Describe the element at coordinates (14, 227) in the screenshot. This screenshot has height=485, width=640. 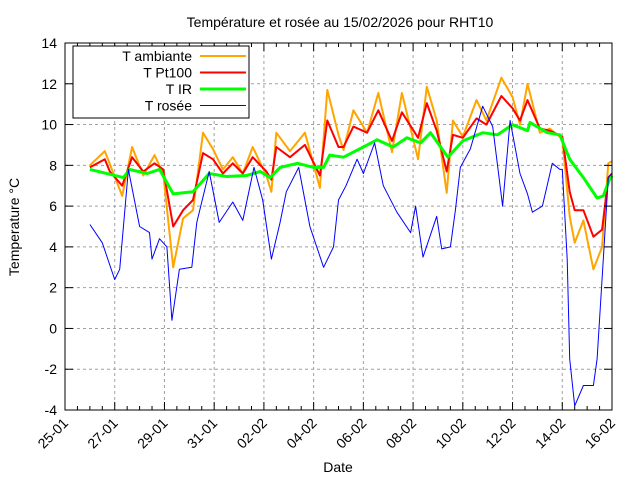
I see `y-axis-label: Temperature °C` at that location.